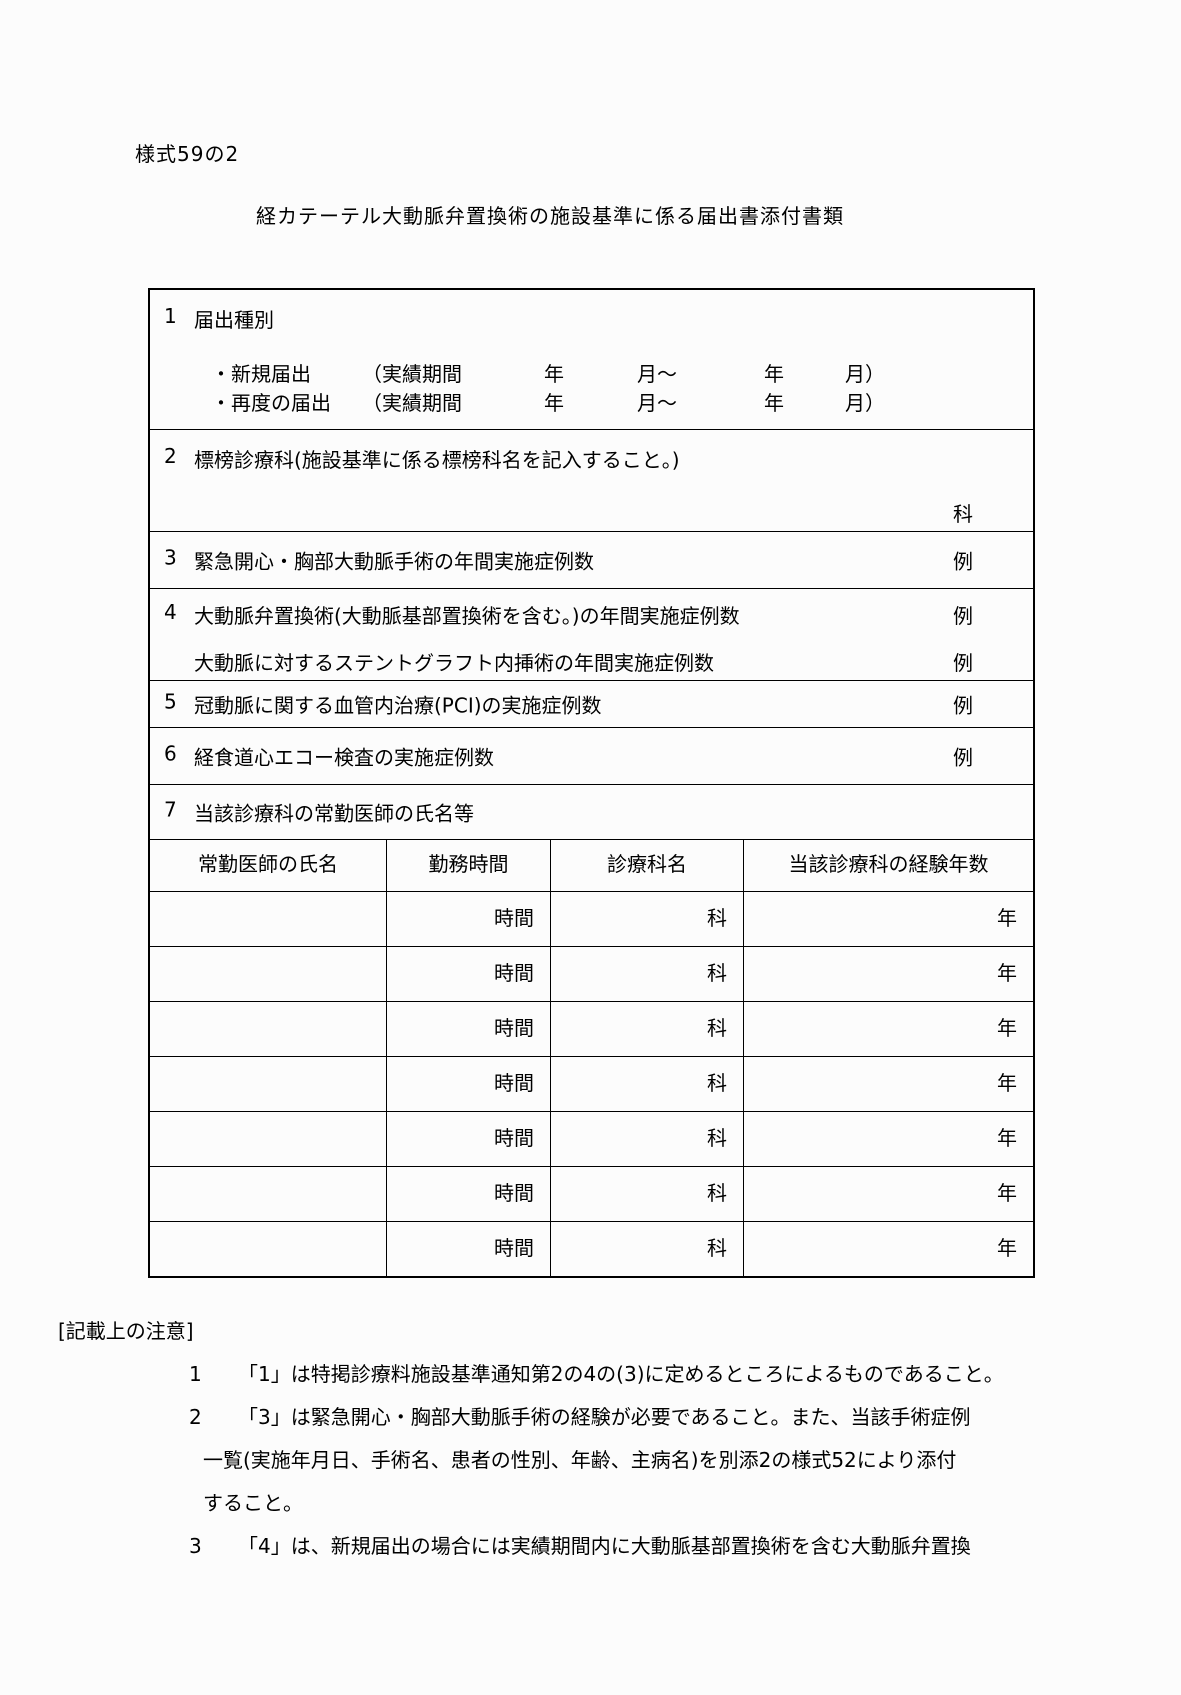 Image resolution: width=1181 pixels, height=1695 pixels. I want to click on section-number: 6, so click(170, 753).